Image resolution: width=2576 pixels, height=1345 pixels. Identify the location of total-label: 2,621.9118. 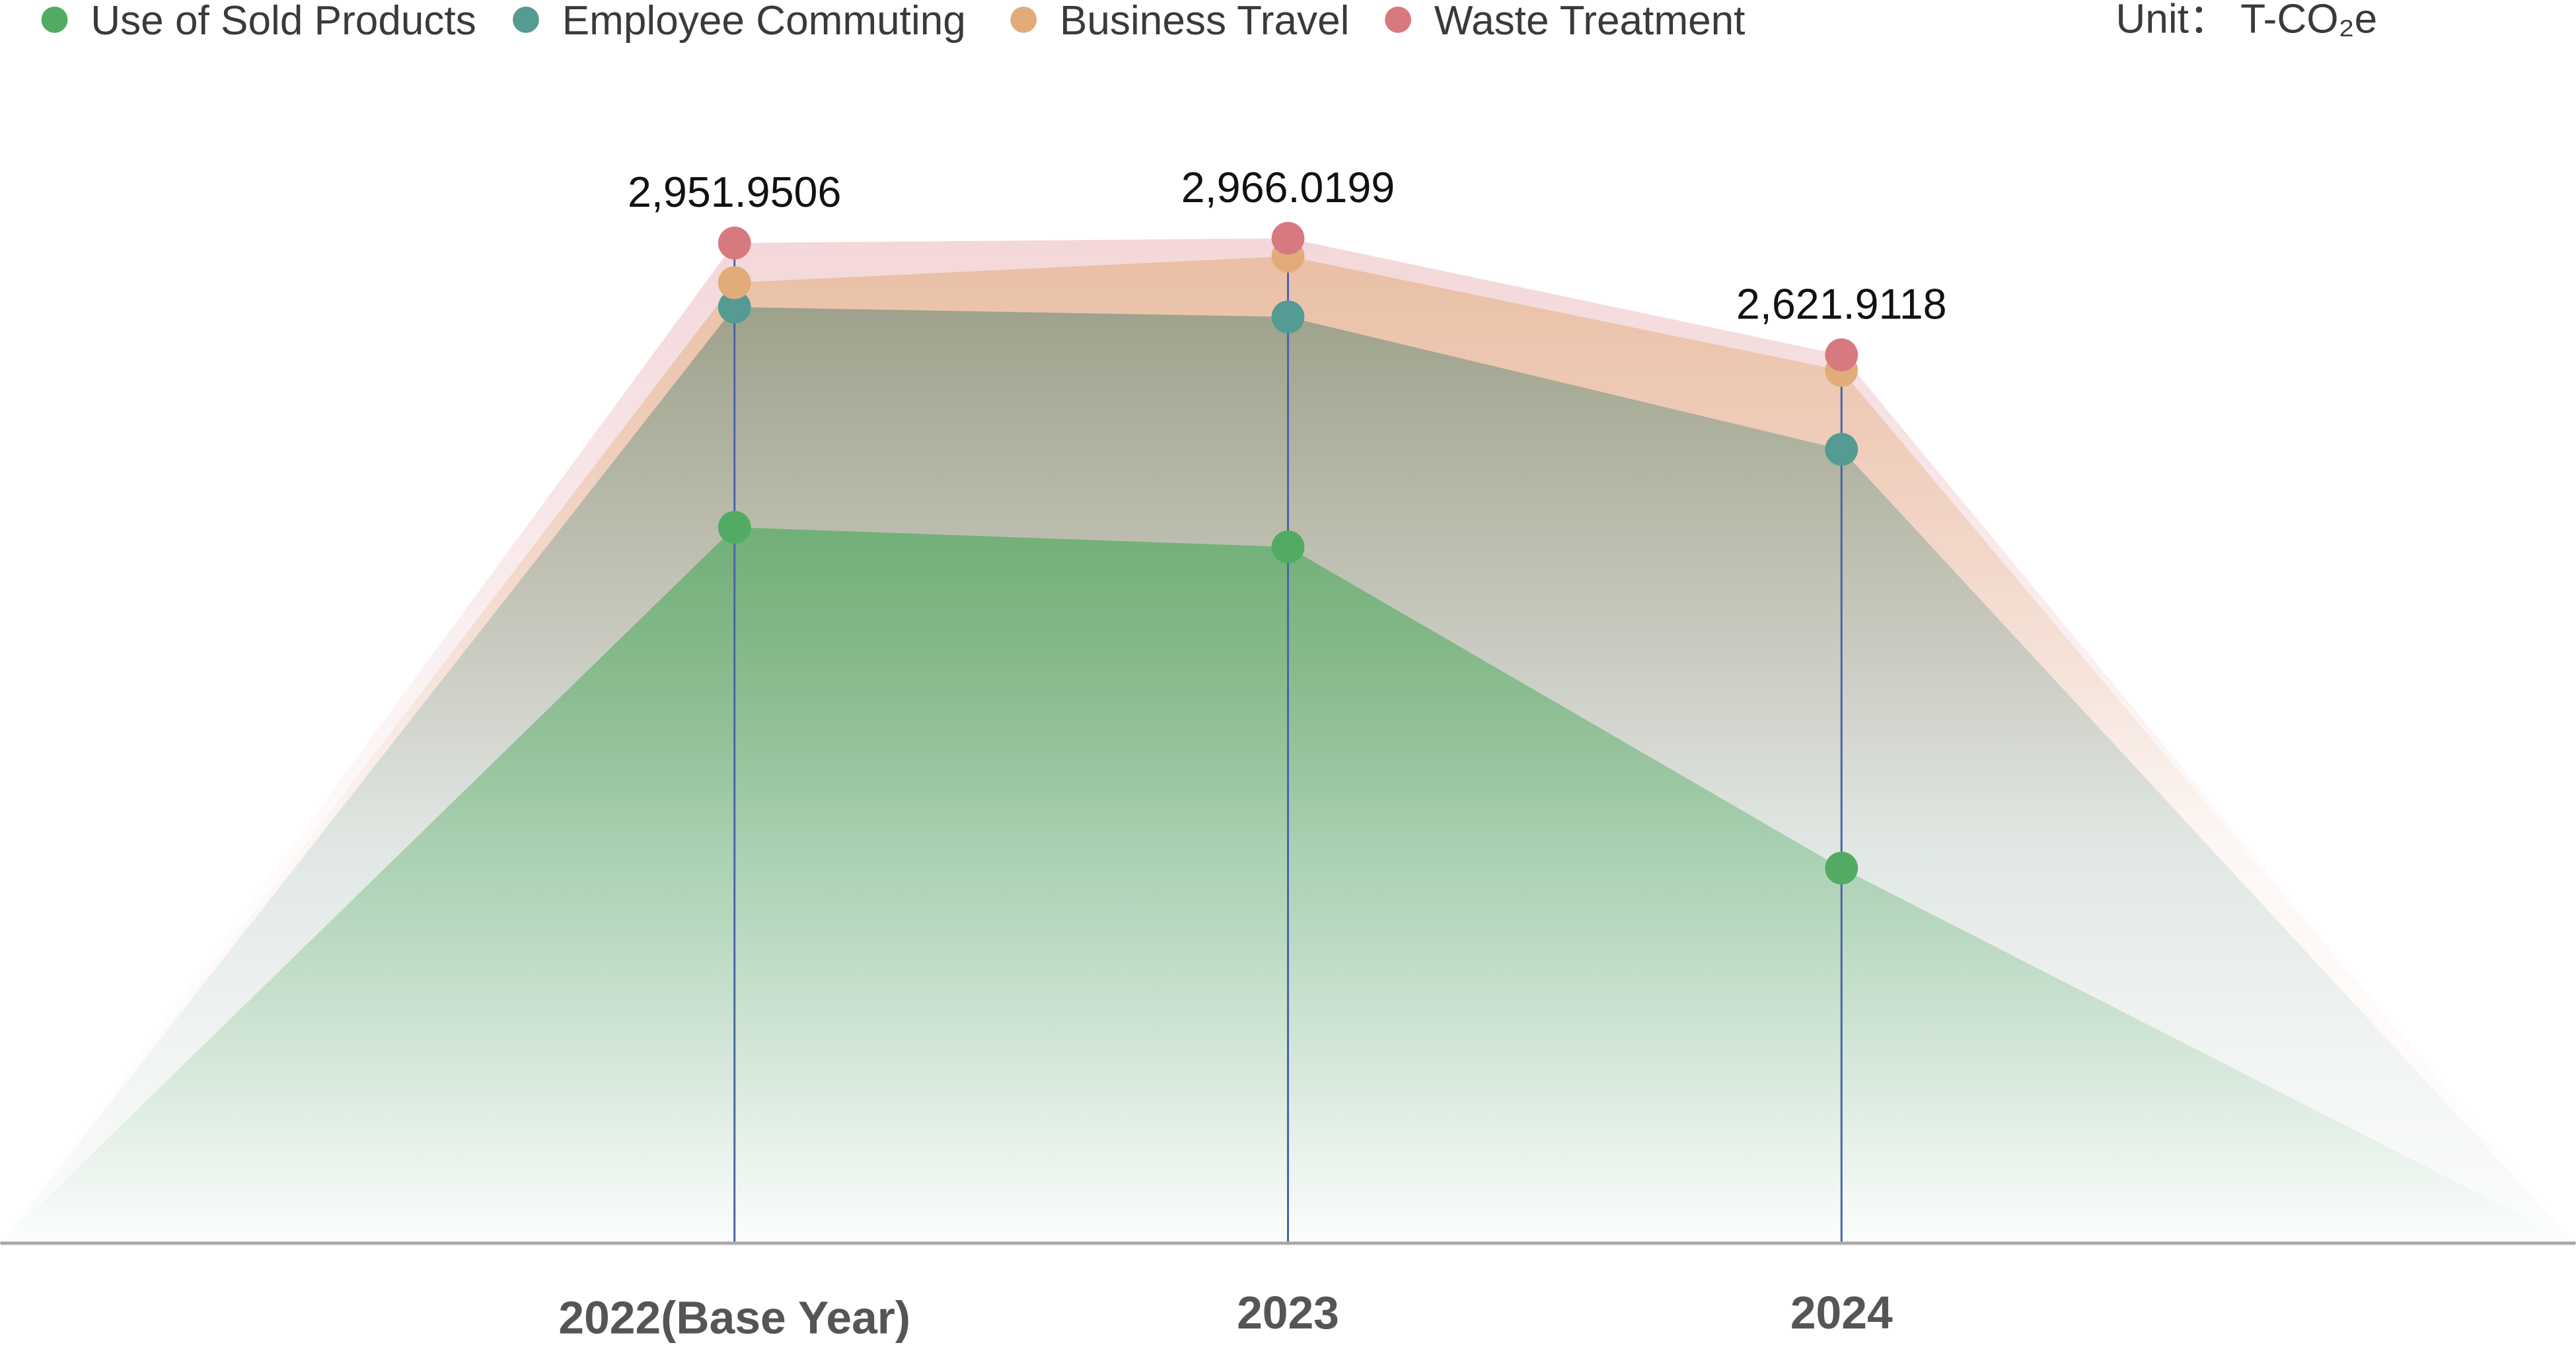
(1841, 303).